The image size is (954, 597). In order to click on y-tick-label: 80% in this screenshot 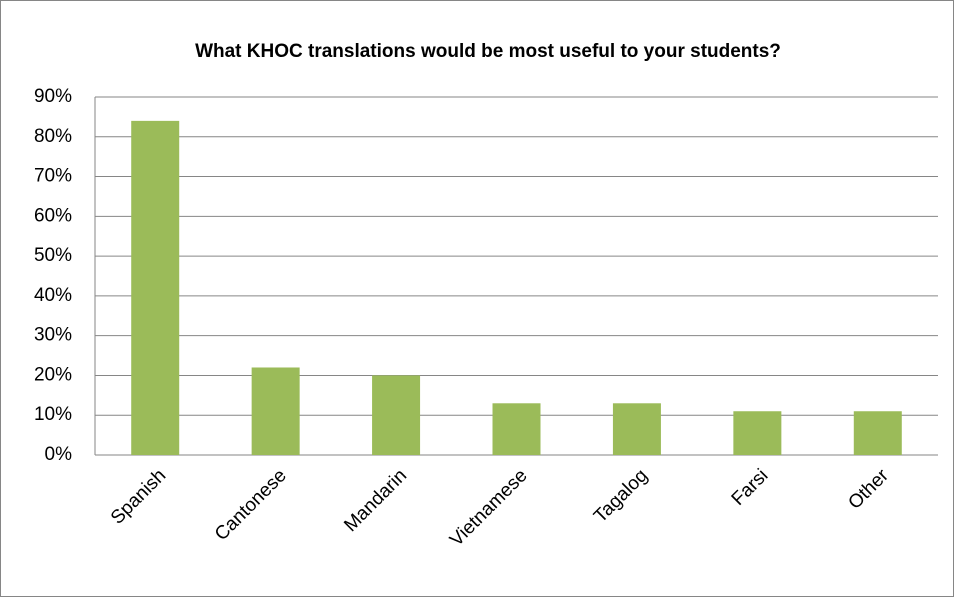, I will do `click(53, 136)`.